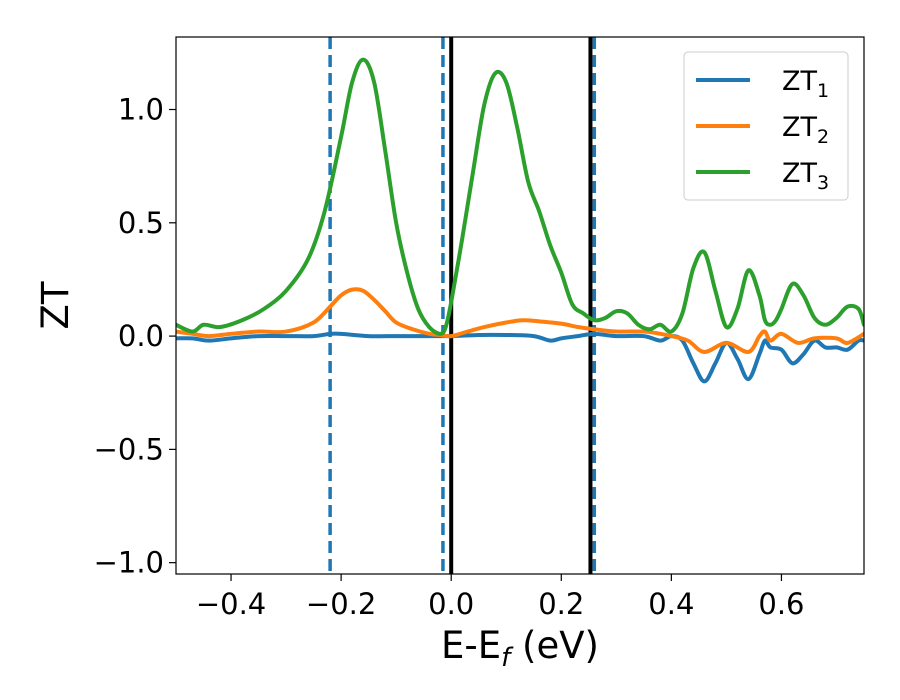 The image size is (900, 700). I want to click on y-tick-label: −1.0, so click(129, 563).